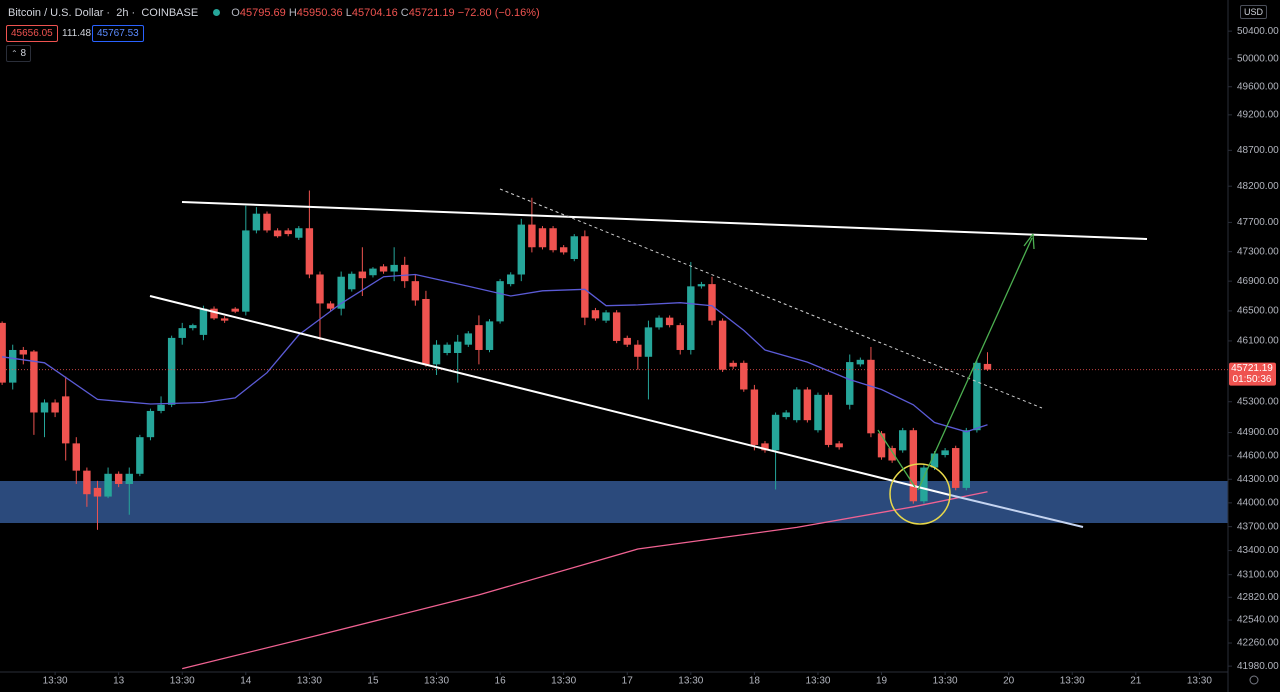  What do you see at coordinates (32, 33) in the screenshot?
I see `bid-price: 45656.05` at bounding box center [32, 33].